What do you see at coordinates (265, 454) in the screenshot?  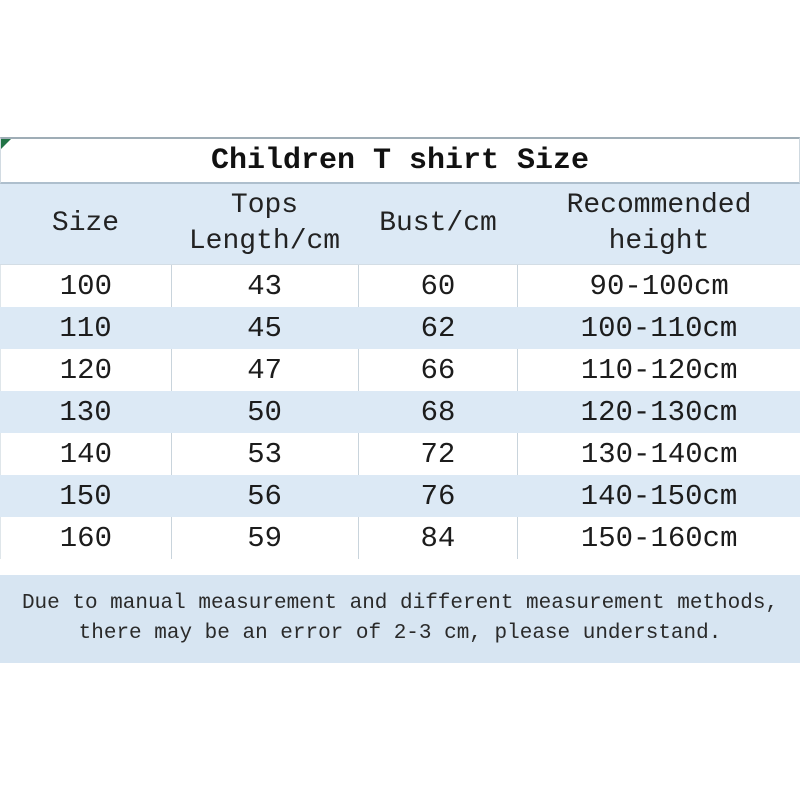 I see `tops-length-cell: 53` at bounding box center [265, 454].